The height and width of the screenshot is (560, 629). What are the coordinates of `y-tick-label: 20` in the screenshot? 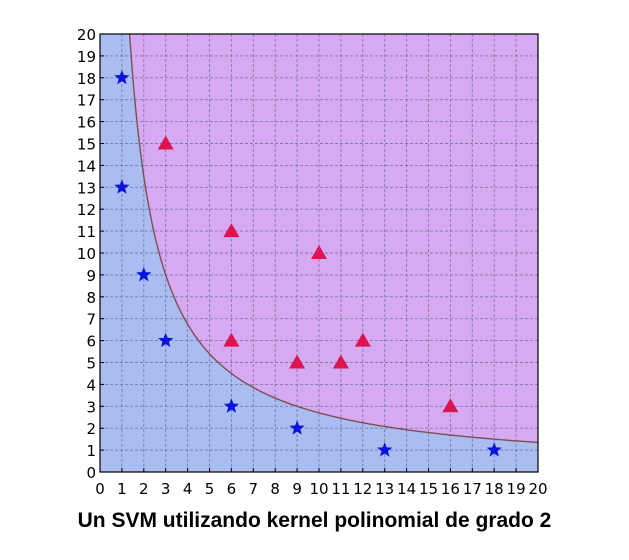 It's located at (86, 35).